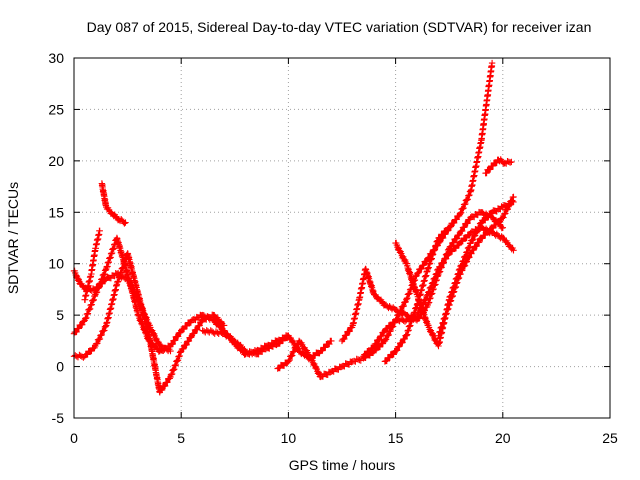 This screenshot has height=480, width=640. What do you see at coordinates (181, 438) in the screenshot?
I see `x-tick-label: 5` at bounding box center [181, 438].